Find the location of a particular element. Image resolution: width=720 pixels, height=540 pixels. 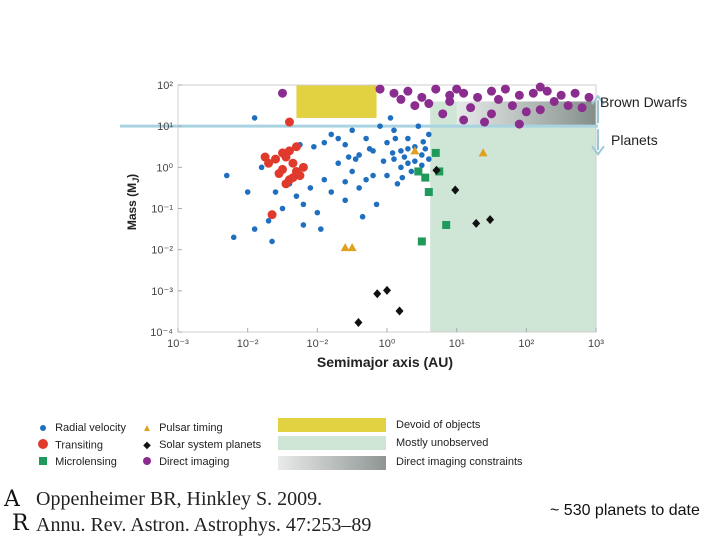

brown-dwarfs-label: Brown Dwarfs is located at coordinates (644, 102).